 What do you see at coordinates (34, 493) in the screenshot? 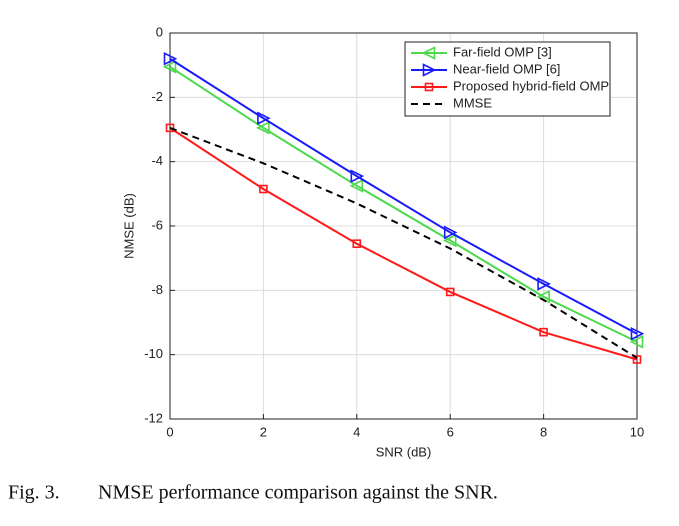
I see `caption-label: Fig. 3.` at bounding box center [34, 493].